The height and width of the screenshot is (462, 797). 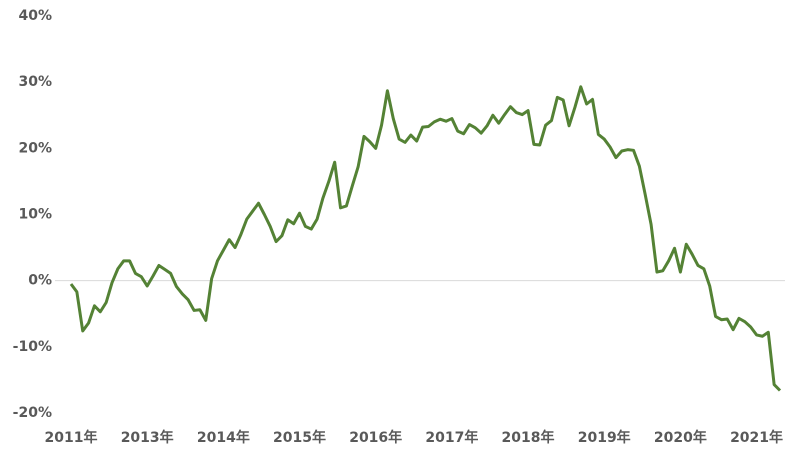 I want to click on y-tick-label: -20%, so click(x=32, y=413).